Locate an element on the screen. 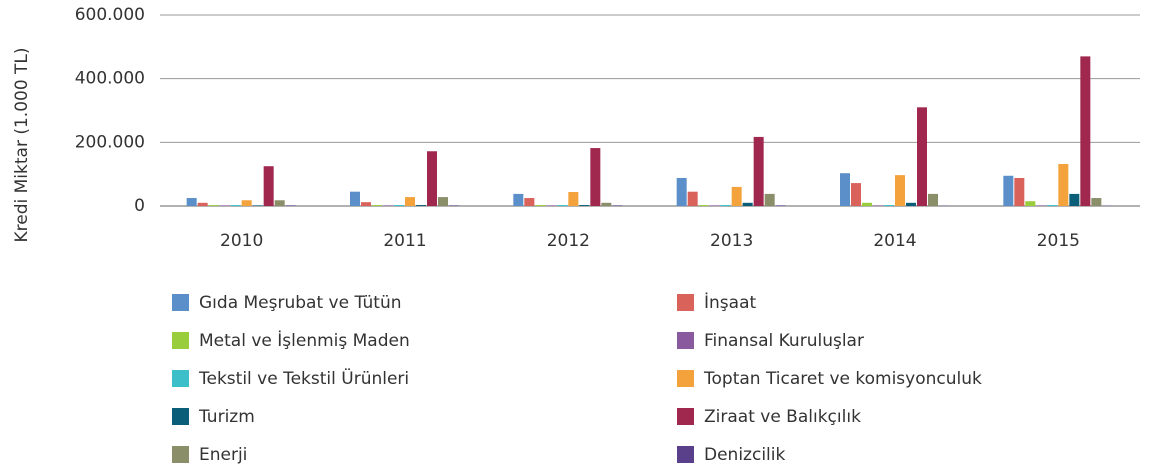 This screenshot has width=1157, height=472. legend-label: Gıda Meşrubat ve Tütün is located at coordinates (300, 303).